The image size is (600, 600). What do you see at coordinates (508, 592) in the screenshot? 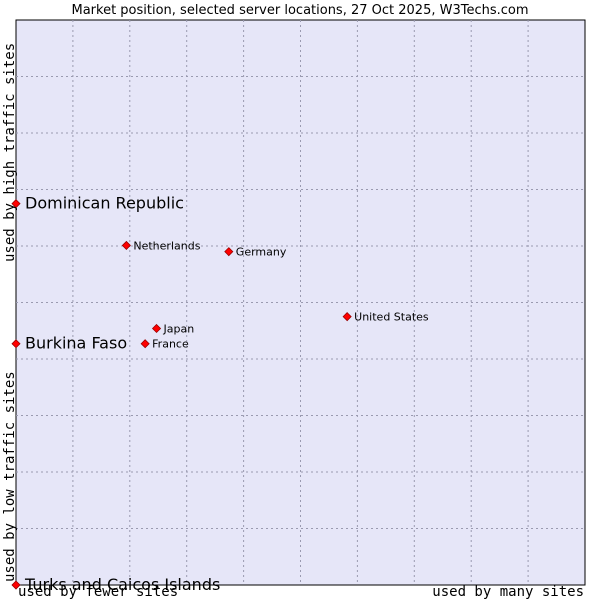
I see `x-axis-label-high: used by many sites` at bounding box center [508, 592].